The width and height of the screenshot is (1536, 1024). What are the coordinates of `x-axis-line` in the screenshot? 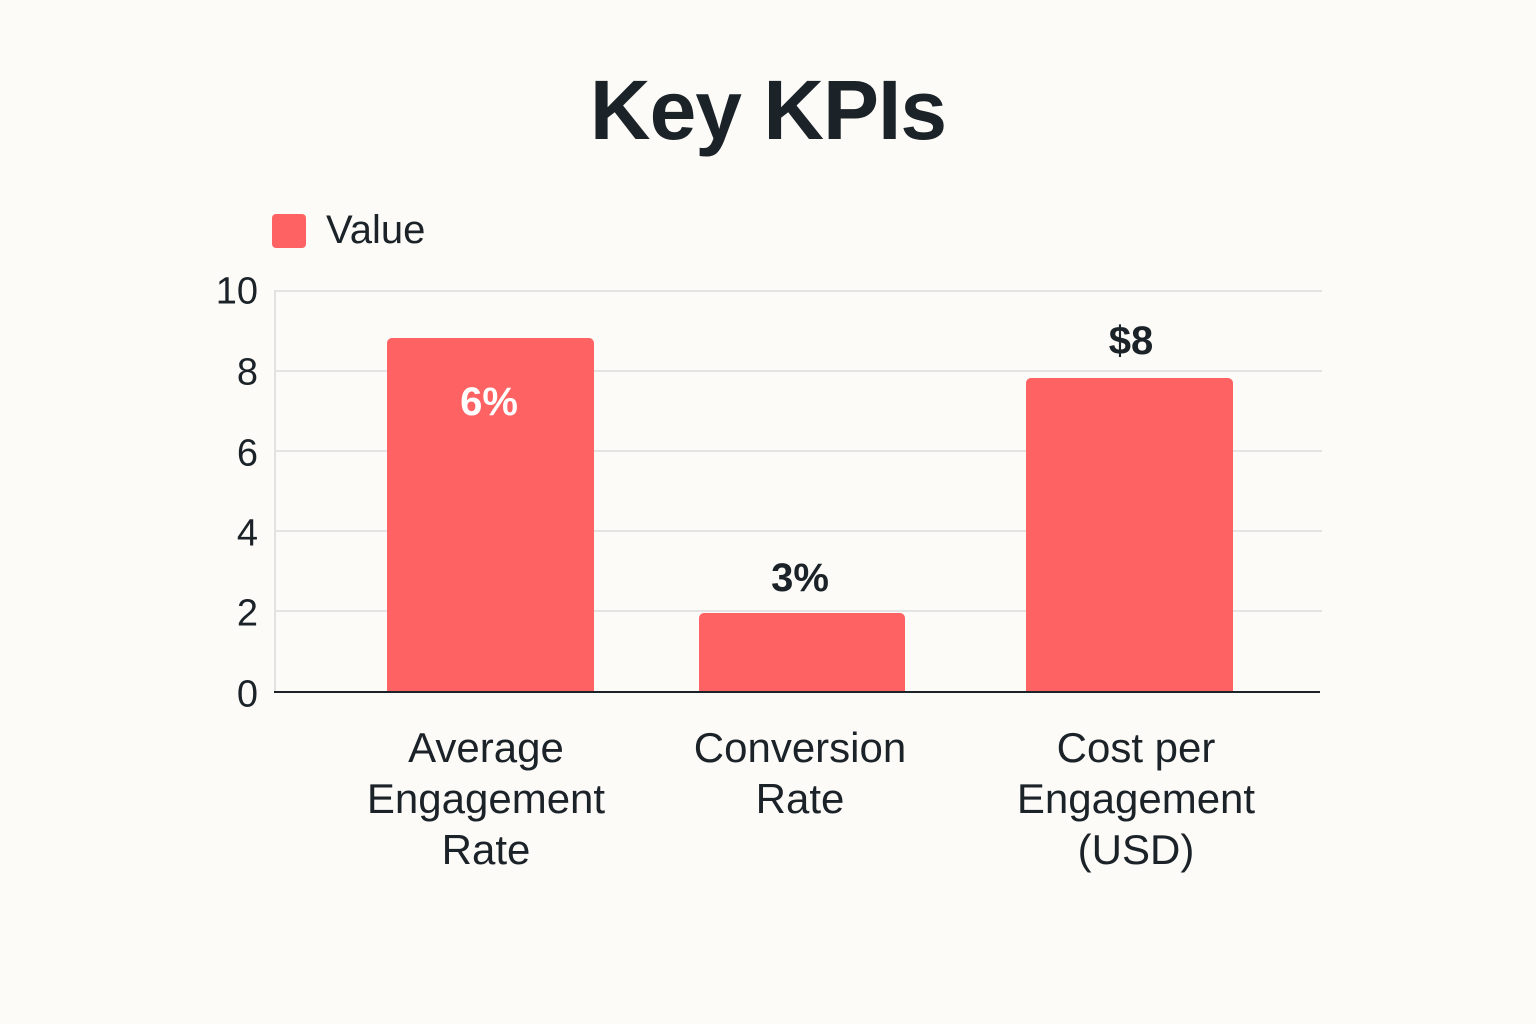 It's located at (797, 692).